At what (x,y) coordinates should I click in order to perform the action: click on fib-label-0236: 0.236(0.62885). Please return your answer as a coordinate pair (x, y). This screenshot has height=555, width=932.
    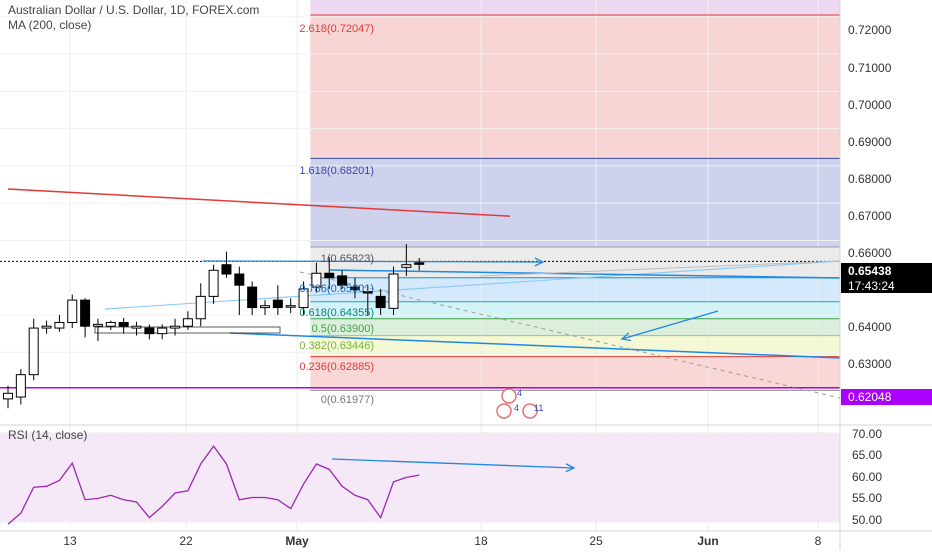
    Looking at the image, I should click on (336, 367).